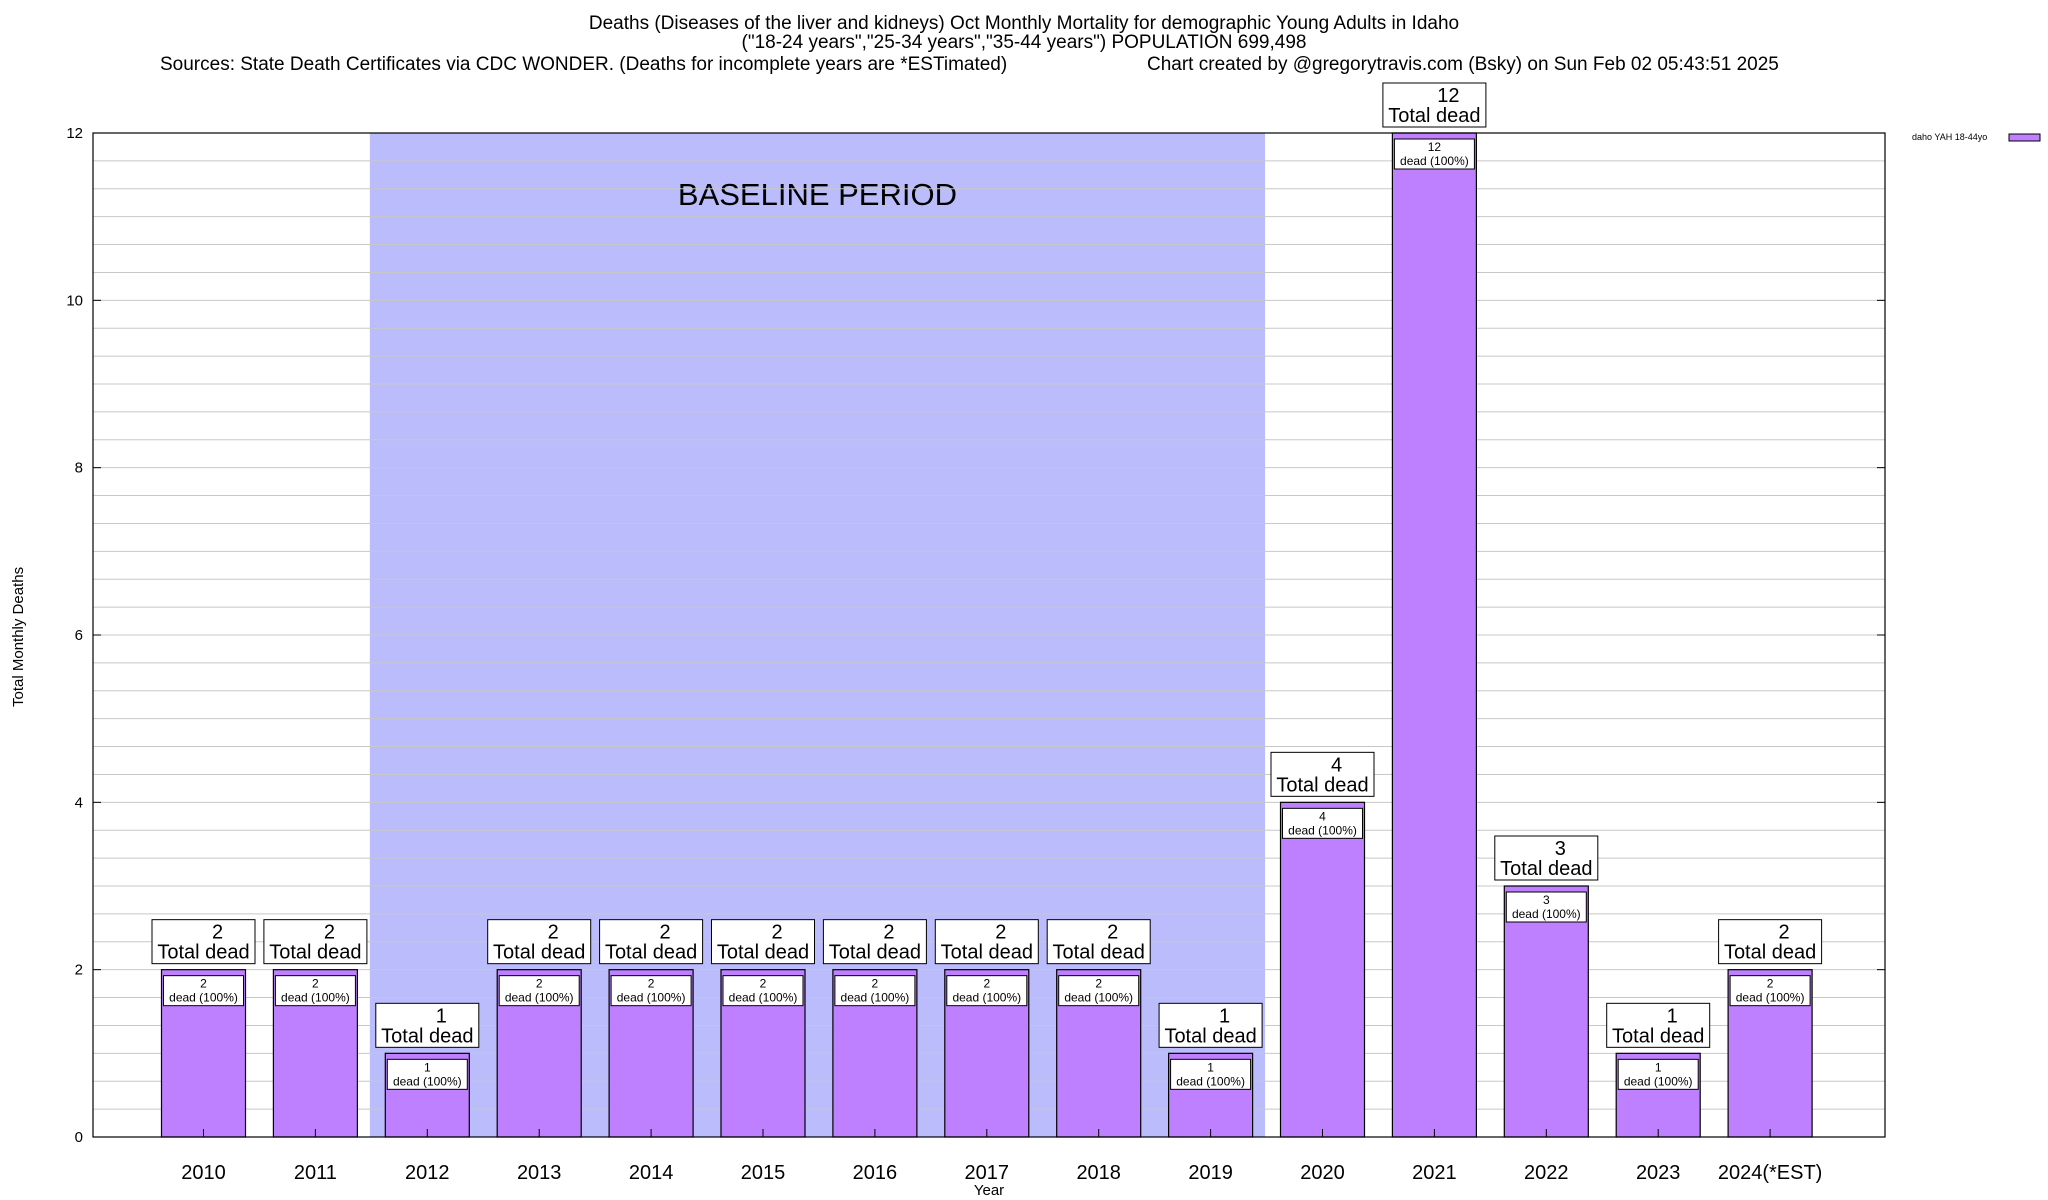 The image size is (2048, 1200). What do you see at coordinates (79, 970) in the screenshot?
I see `y-tick-label: 2` at bounding box center [79, 970].